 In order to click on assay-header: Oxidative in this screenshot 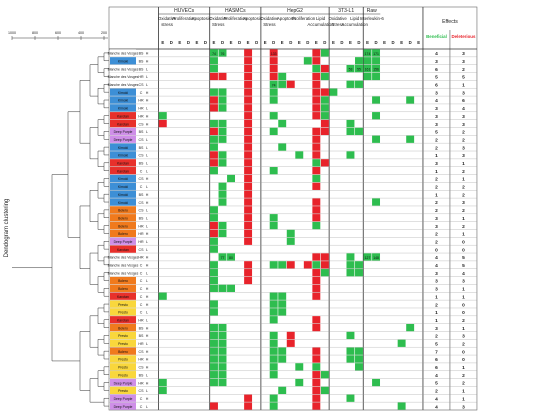, I will do `click(218, 18)`.